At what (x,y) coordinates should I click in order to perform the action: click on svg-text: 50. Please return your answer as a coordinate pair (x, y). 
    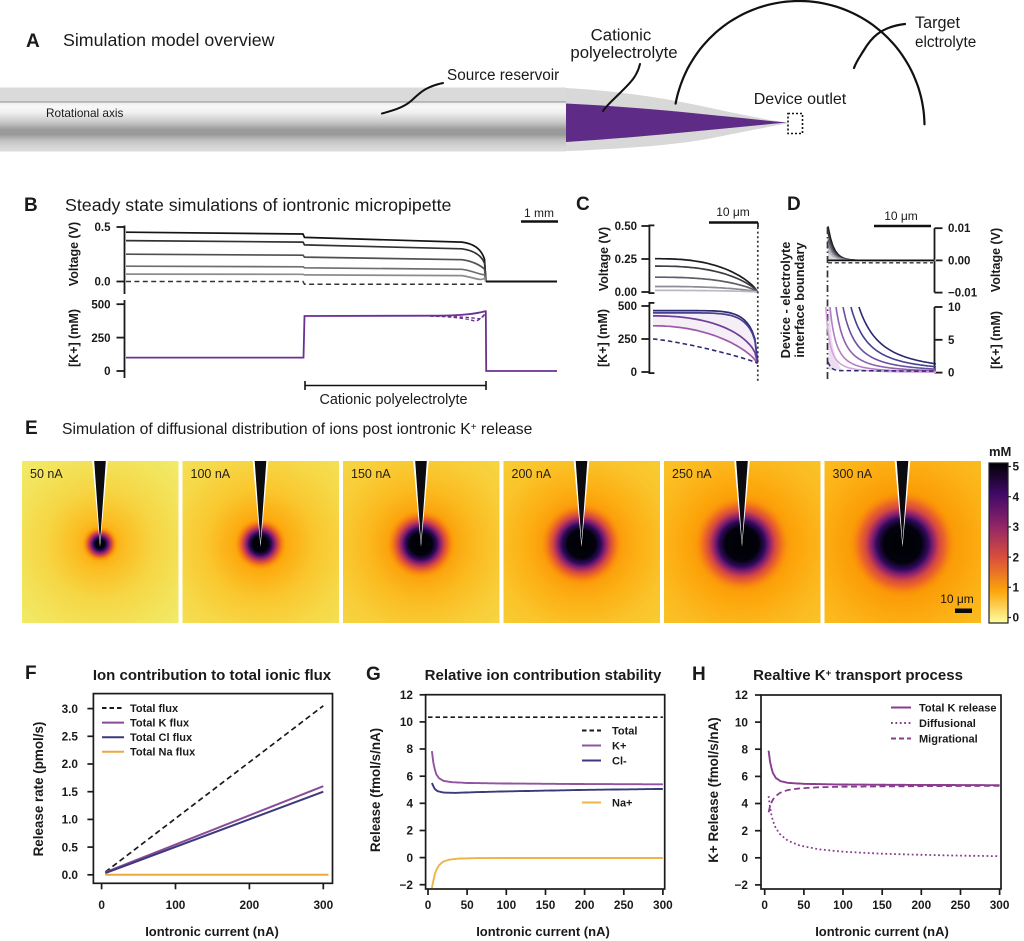
    Looking at the image, I should click on (804, 905).